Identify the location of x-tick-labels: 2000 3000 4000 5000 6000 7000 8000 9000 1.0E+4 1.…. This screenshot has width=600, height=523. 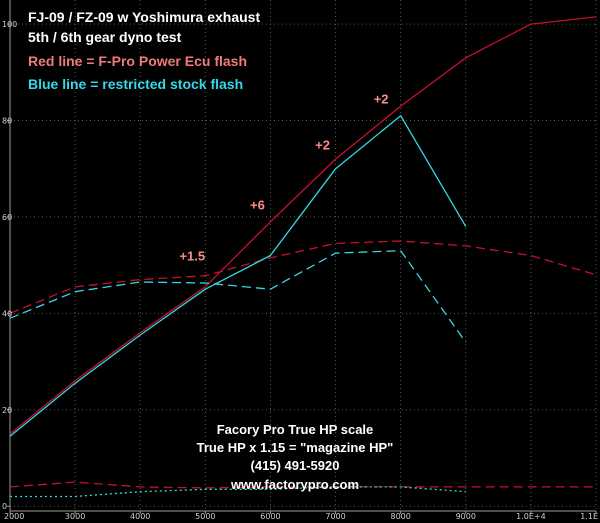
(301, 516).